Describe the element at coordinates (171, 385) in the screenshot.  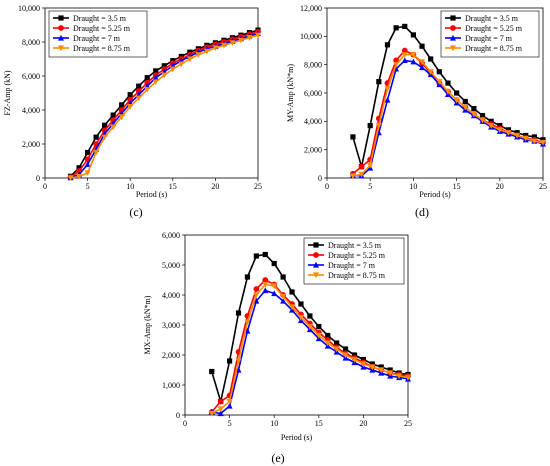
I see `y-tick-label: 1,000` at that location.